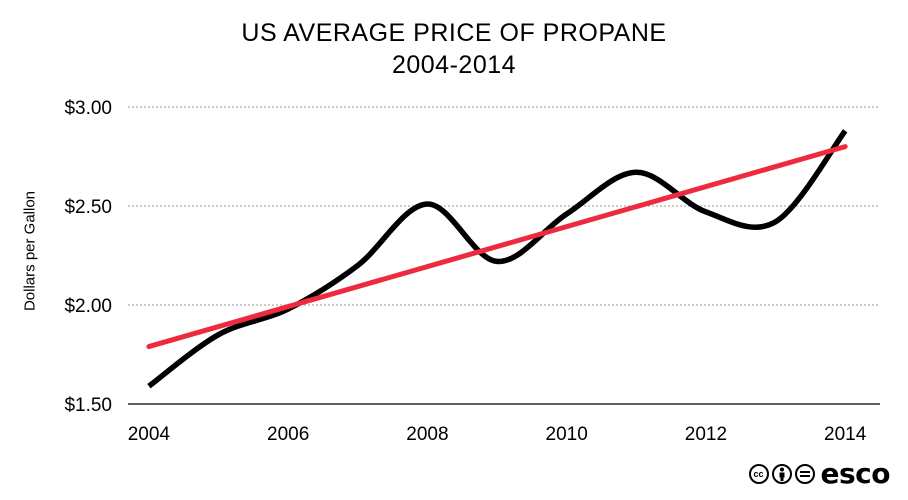 The width and height of the screenshot is (908, 500). Describe the element at coordinates (149, 434) in the screenshot. I see `x-tick-label: 2004` at that location.